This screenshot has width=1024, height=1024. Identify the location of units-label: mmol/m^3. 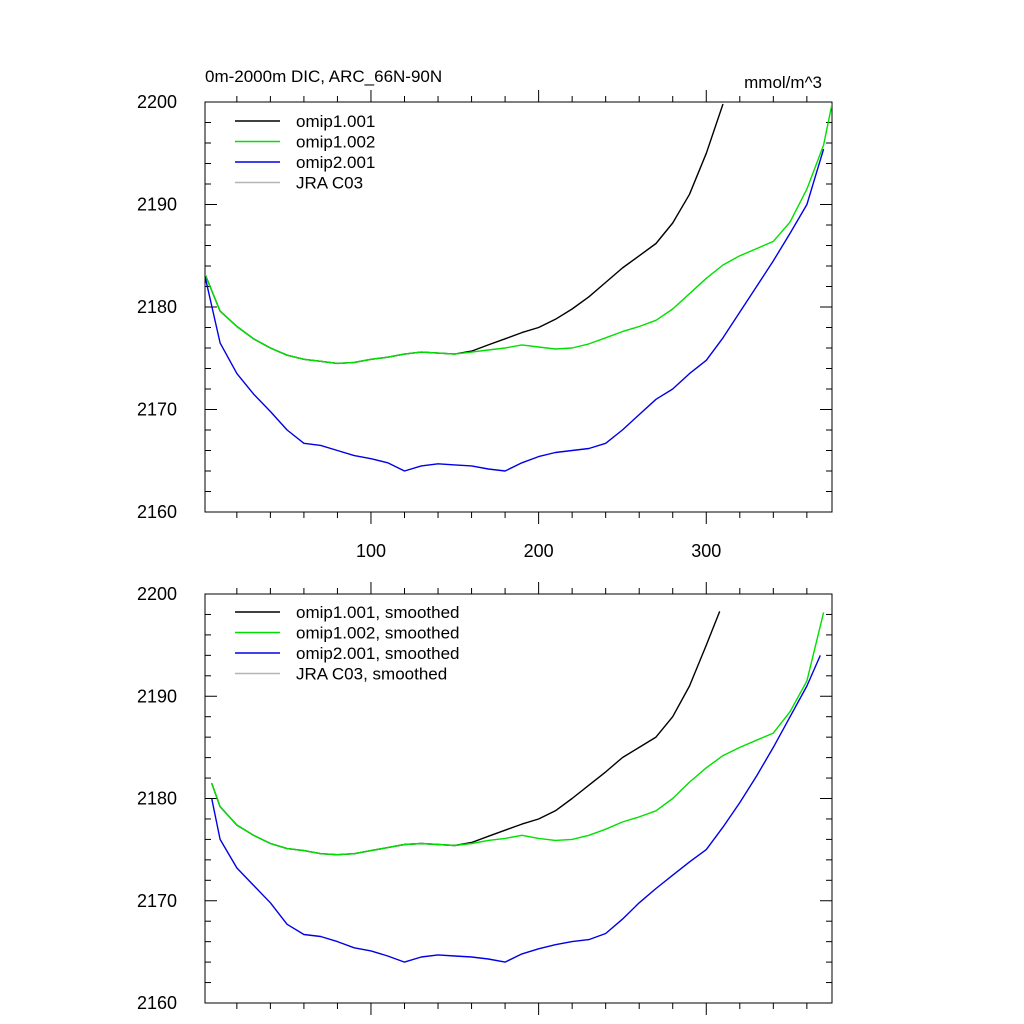
(783, 82).